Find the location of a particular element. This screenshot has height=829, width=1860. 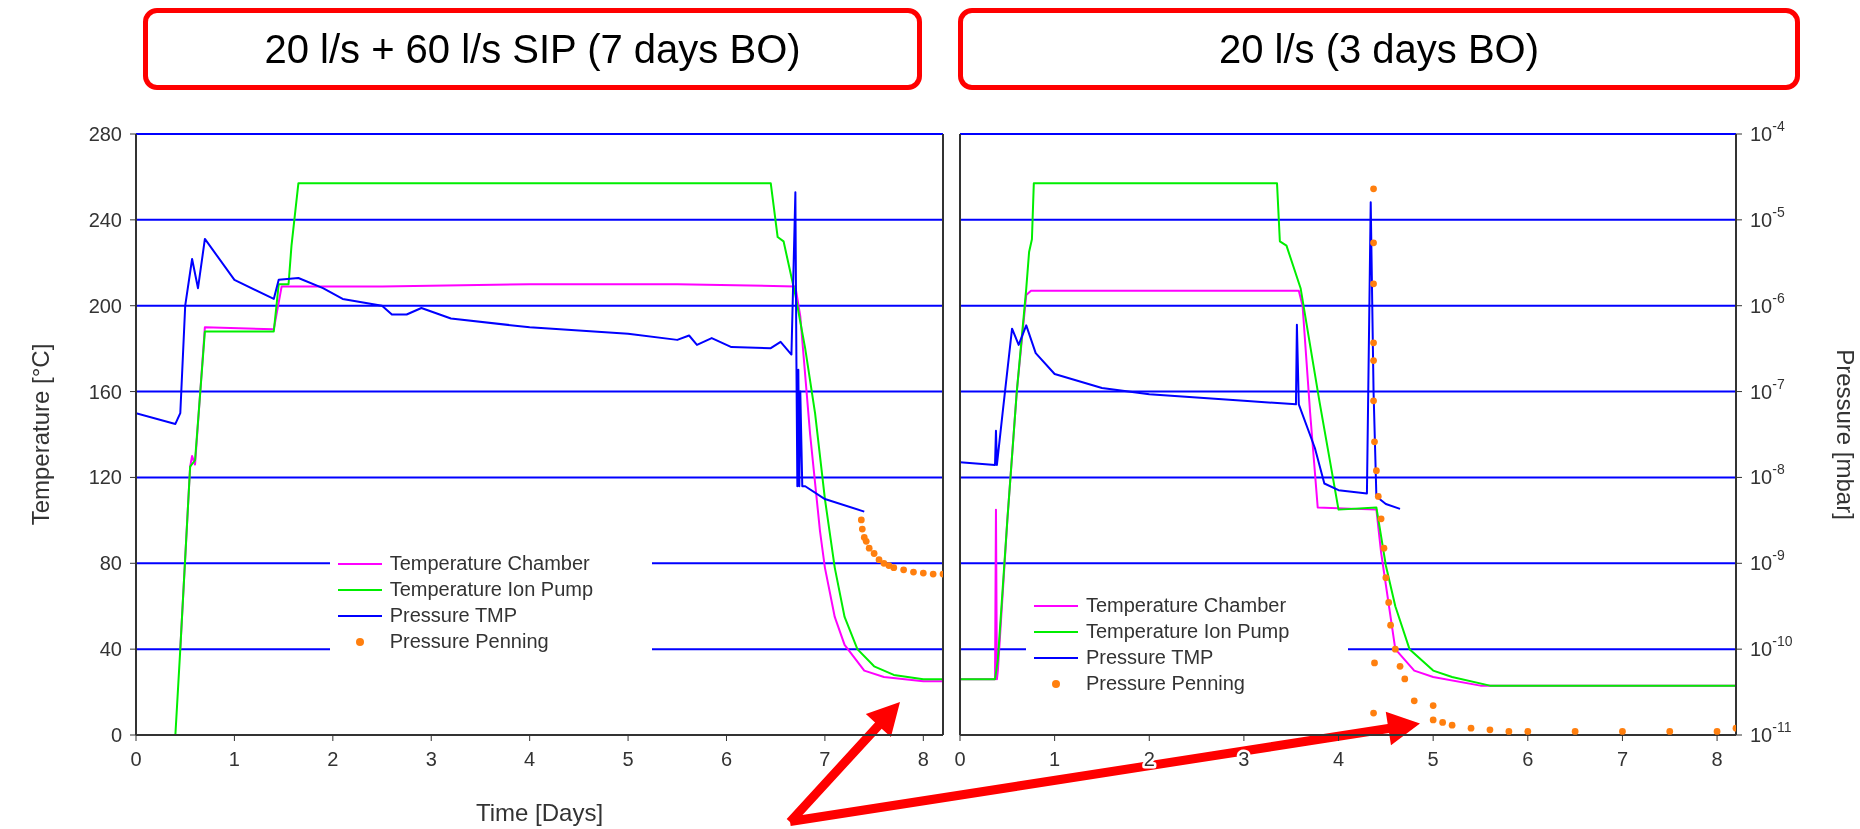

y2-tick-label: 10$^{-9}$ is located at coordinates (1767, 561).